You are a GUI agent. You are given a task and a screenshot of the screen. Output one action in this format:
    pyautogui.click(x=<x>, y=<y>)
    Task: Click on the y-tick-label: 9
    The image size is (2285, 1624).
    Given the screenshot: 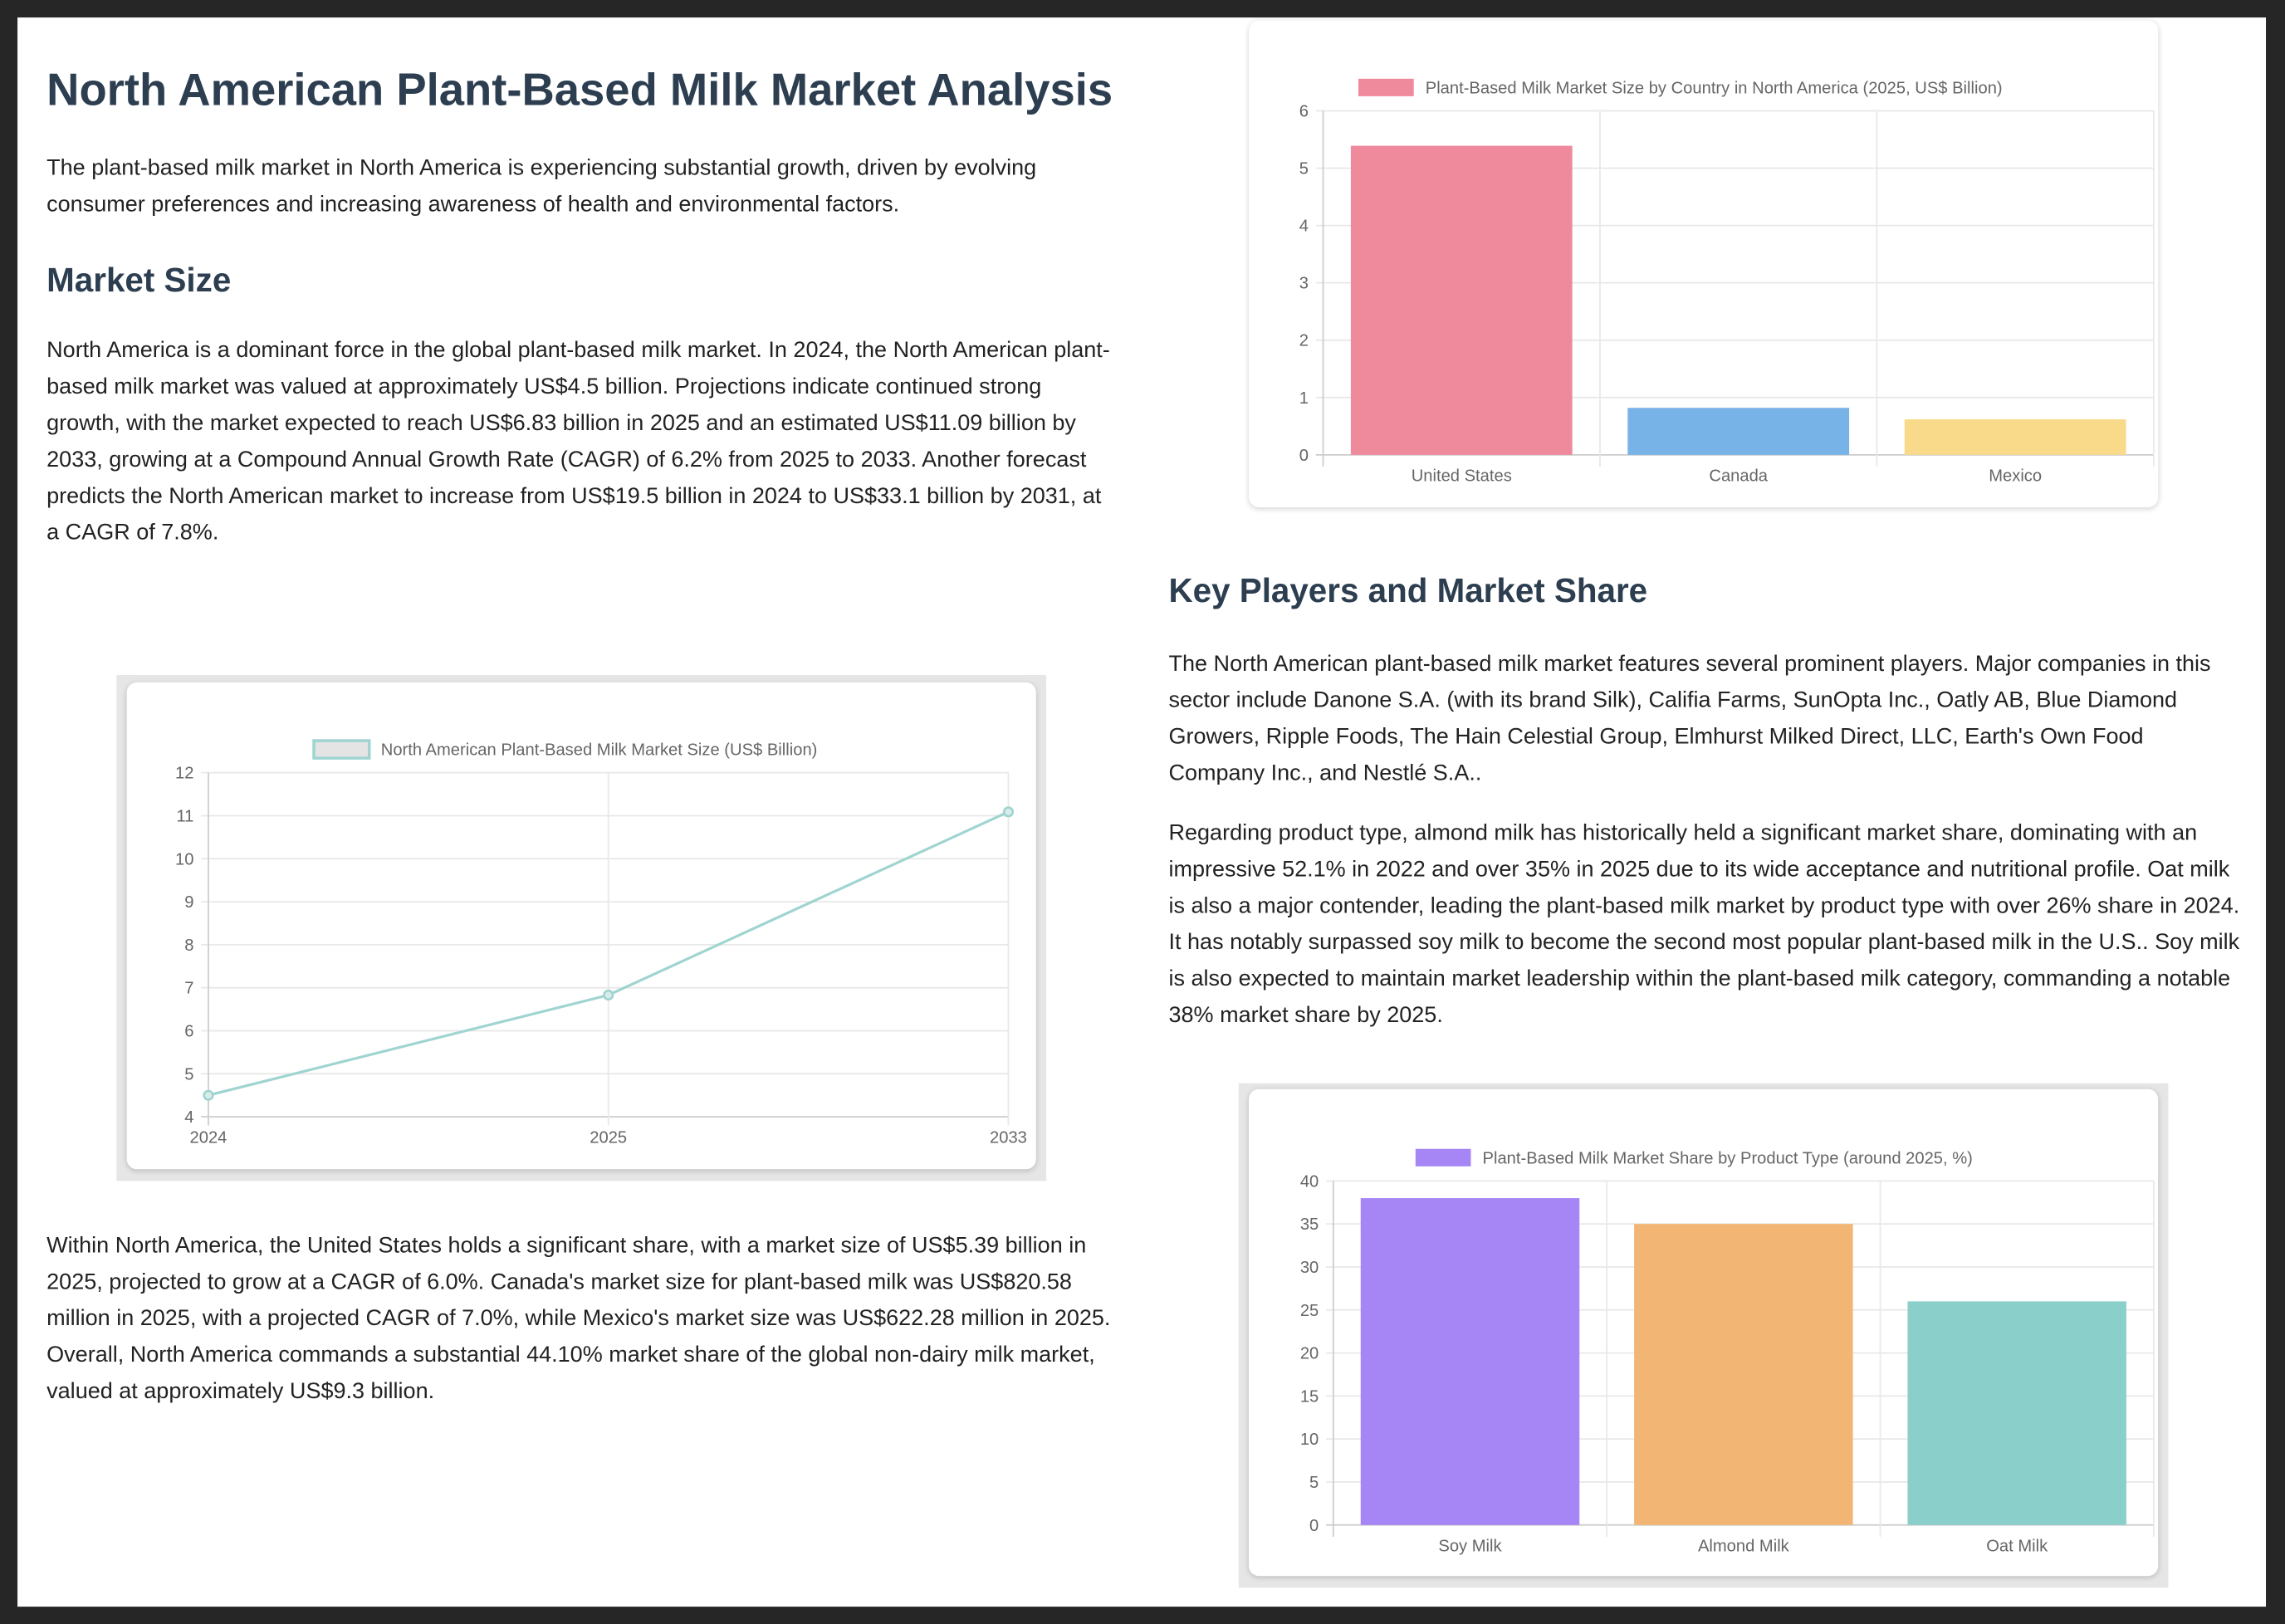 What is the action you would take?
    pyautogui.click(x=188, y=902)
    